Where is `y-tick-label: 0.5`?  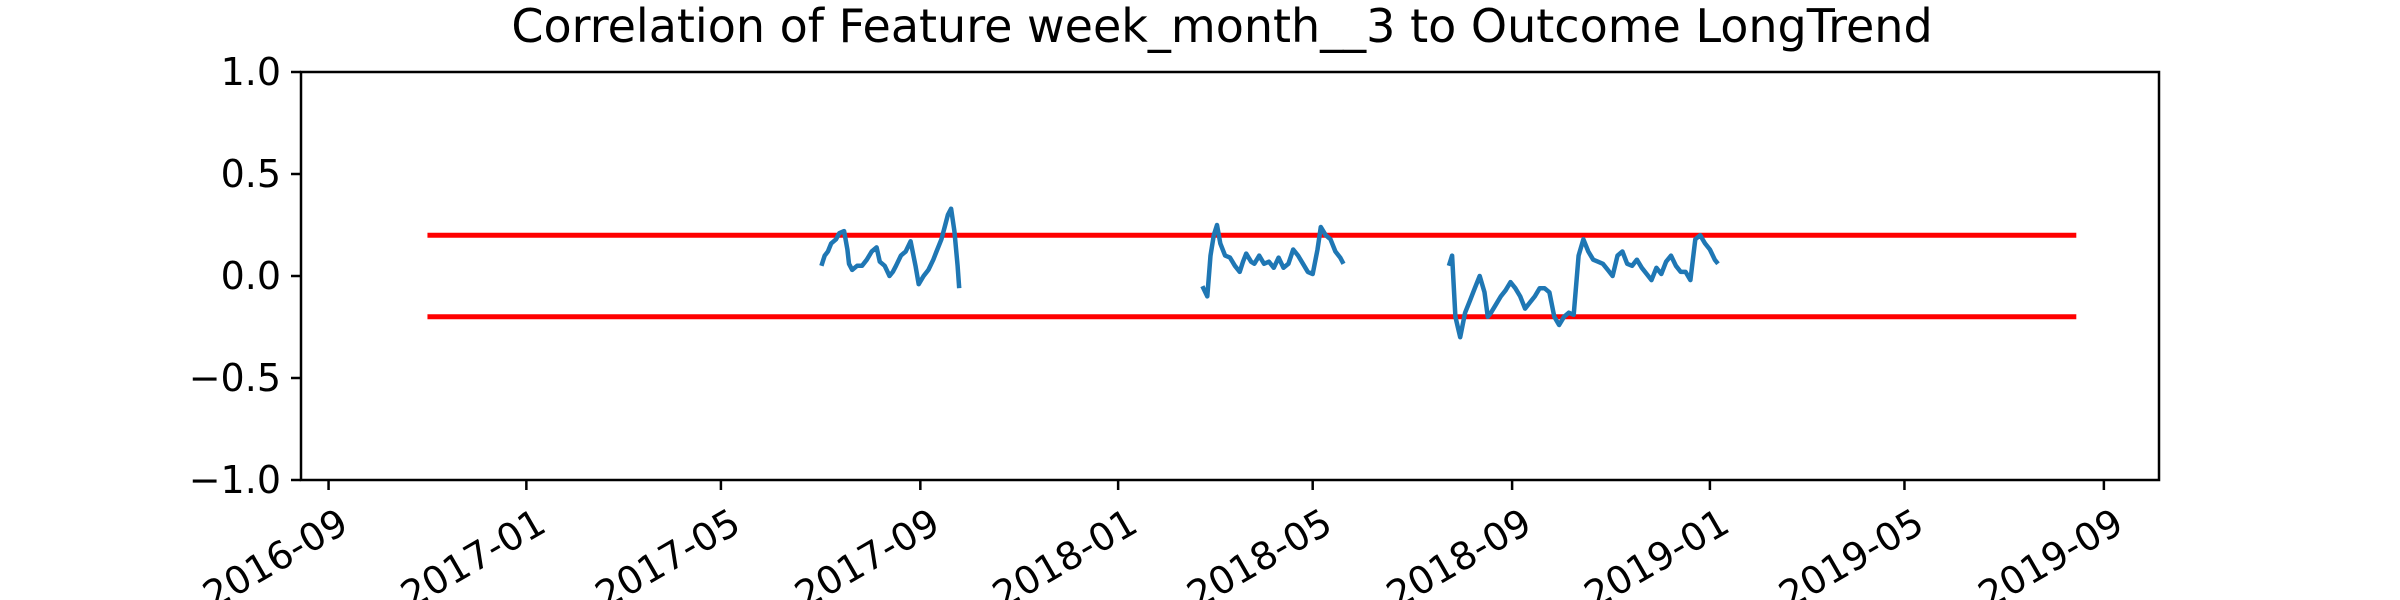
y-tick-label: 0.5 is located at coordinates (251, 174).